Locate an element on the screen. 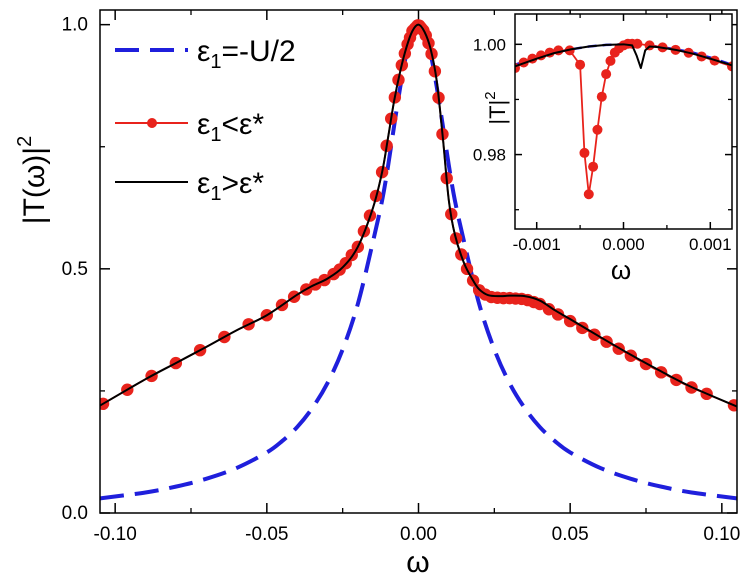 The image size is (747, 581). main-ytick-label: 0.5 is located at coordinates (75, 269).